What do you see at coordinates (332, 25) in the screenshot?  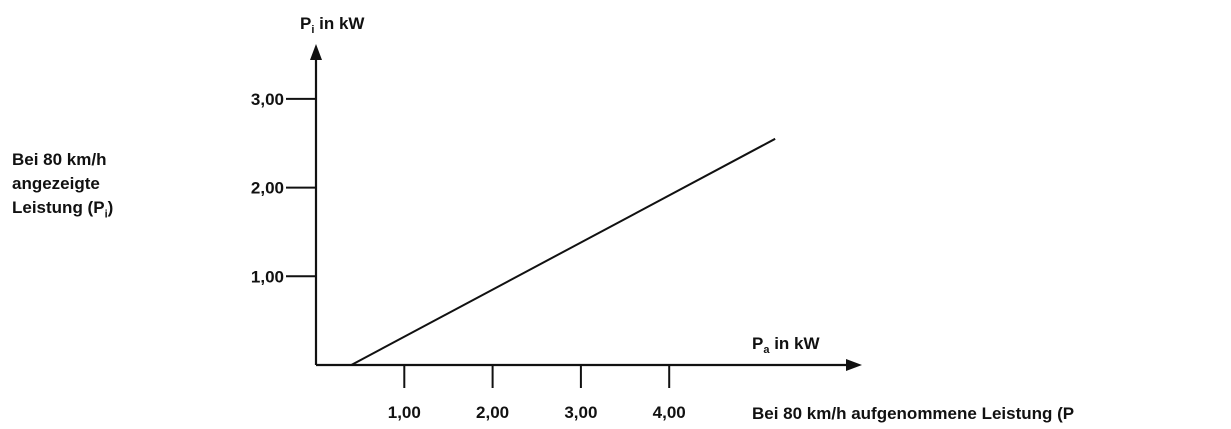 I see `y-axis-title: Pi in kW` at bounding box center [332, 25].